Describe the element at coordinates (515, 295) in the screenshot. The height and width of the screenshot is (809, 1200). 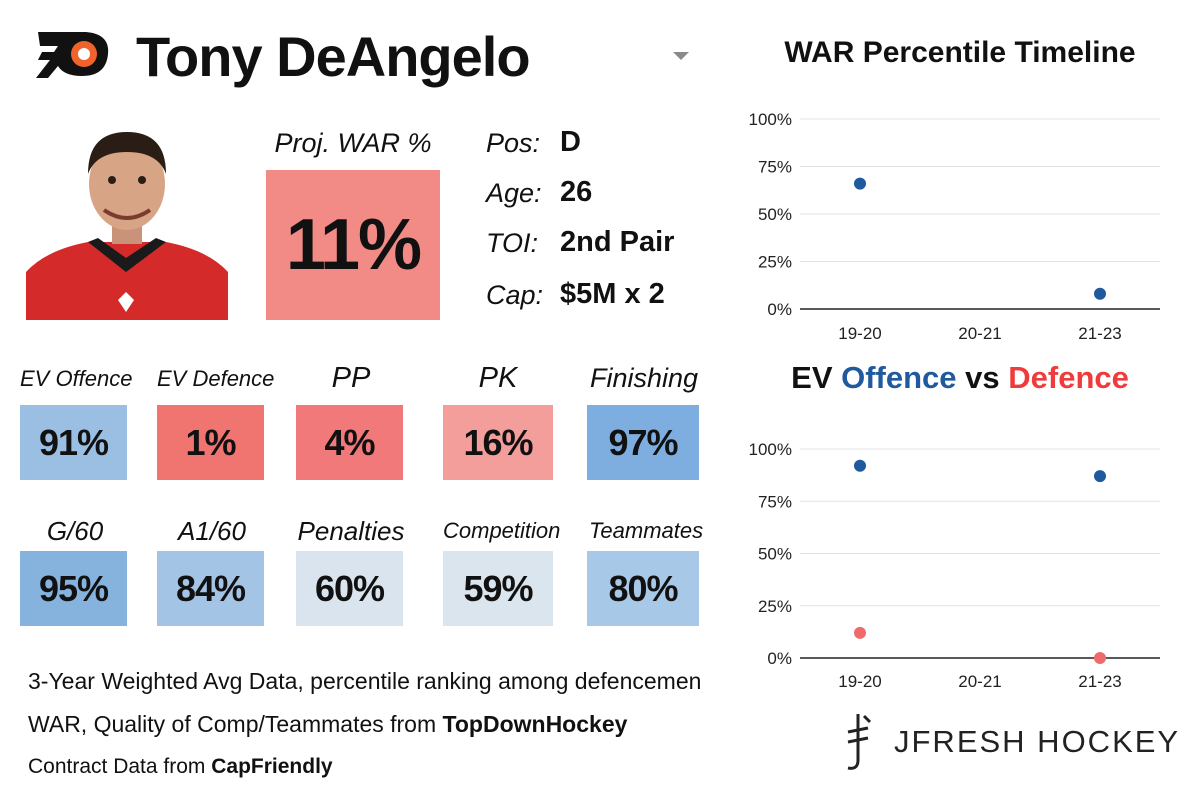
I see `cap-label: Cap:` at that location.